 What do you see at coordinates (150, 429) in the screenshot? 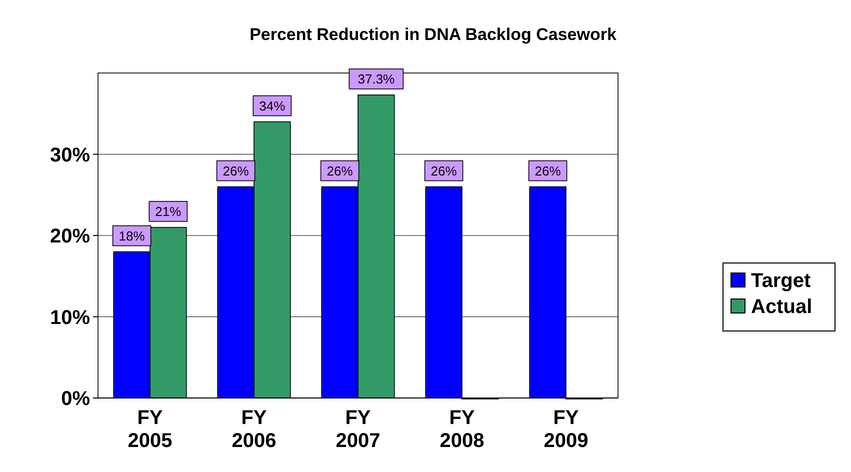
I see `x-tick-label: FY 2005` at bounding box center [150, 429].